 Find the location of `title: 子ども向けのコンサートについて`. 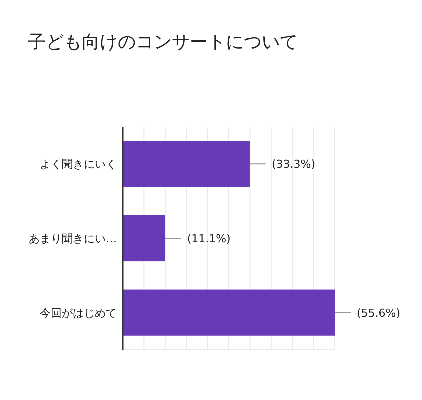

title: 子ども向けのコンサートについて is located at coordinates (163, 43).